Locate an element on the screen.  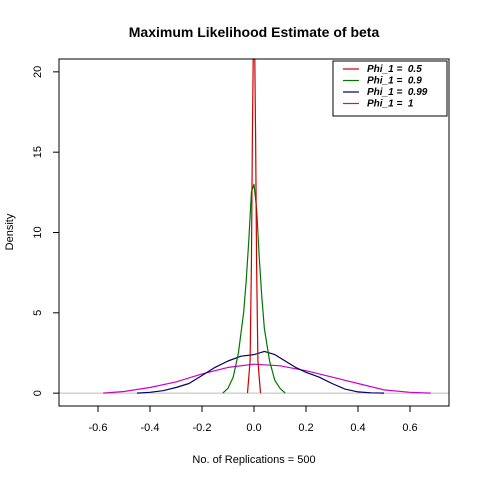
x-tick-label: 0.0 is located at coordinates (253, 428).